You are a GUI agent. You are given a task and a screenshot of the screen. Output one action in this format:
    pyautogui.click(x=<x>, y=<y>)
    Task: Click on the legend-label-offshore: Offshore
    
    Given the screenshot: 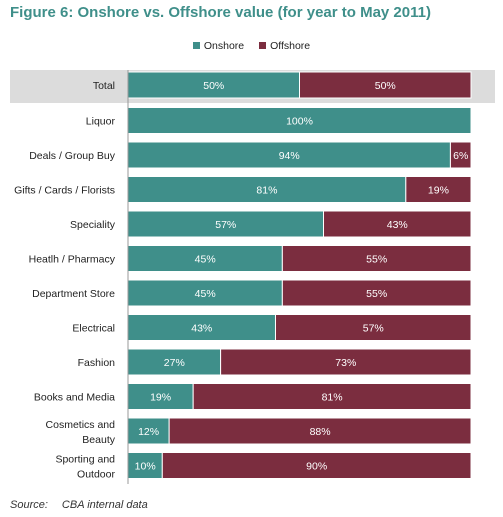 What is the action you would take?
    pyautogui.click(x=290, y=46)
    